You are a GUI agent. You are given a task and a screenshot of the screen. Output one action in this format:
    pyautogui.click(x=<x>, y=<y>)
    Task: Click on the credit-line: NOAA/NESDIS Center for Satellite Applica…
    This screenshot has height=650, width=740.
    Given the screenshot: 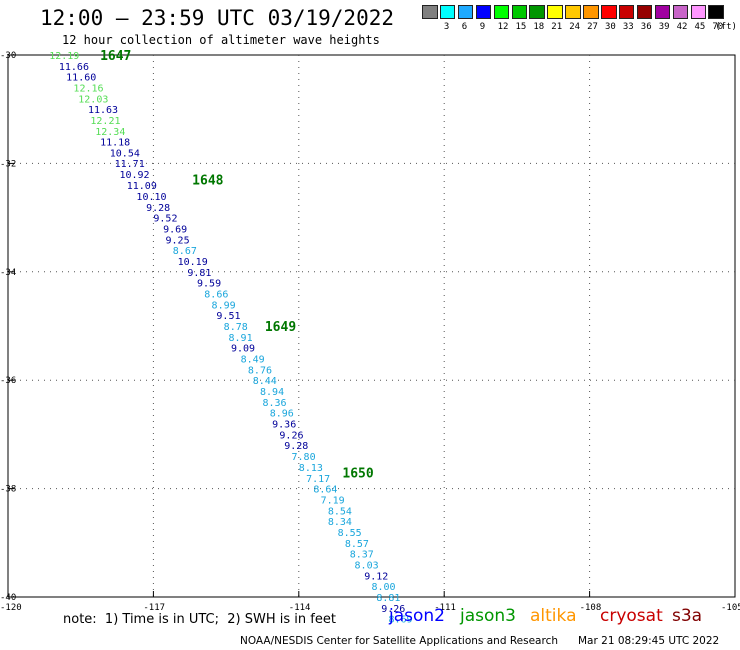 What is the action you would take?
    pyautogui.click(x=399, y=641)
    